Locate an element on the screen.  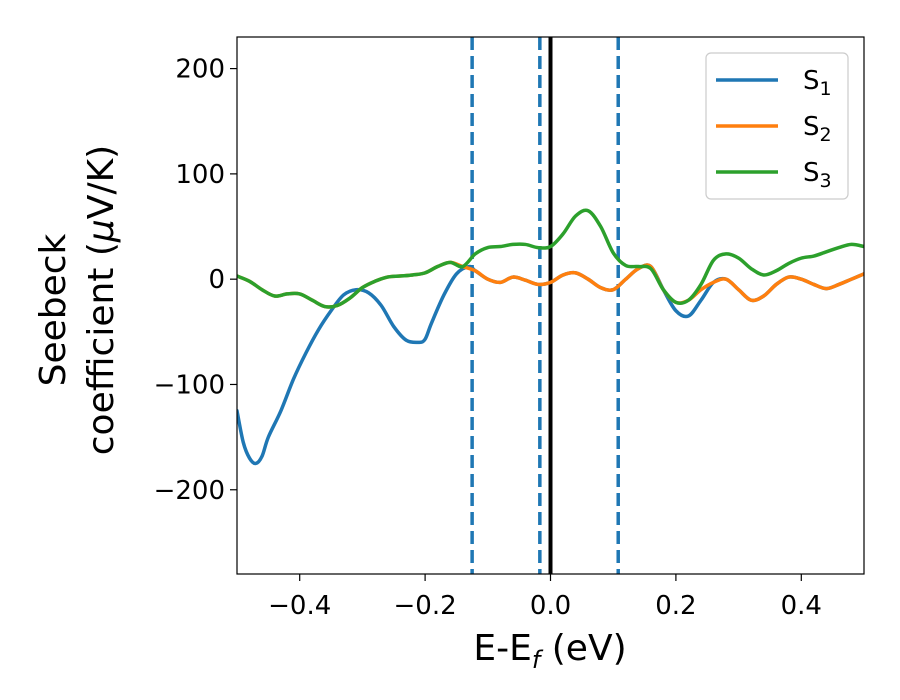
x-tick-label: 0.4 is located at coordinates (801, 606).